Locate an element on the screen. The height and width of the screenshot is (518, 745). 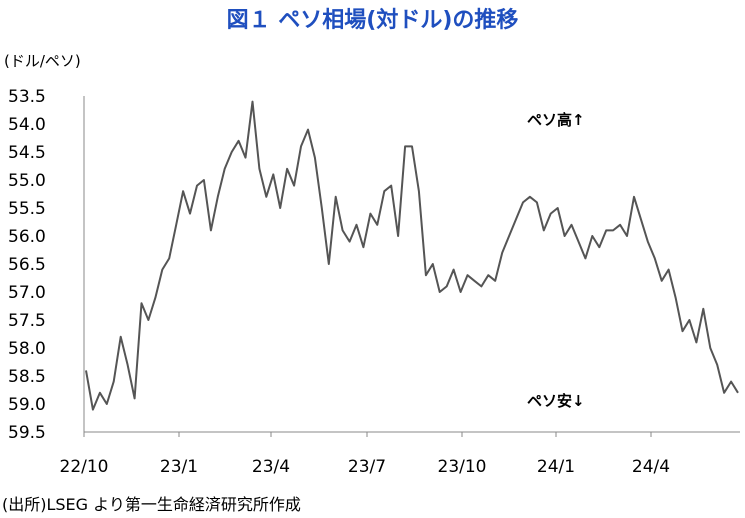
y-tick-label: 56.5 is located at coordinates (27, 265).